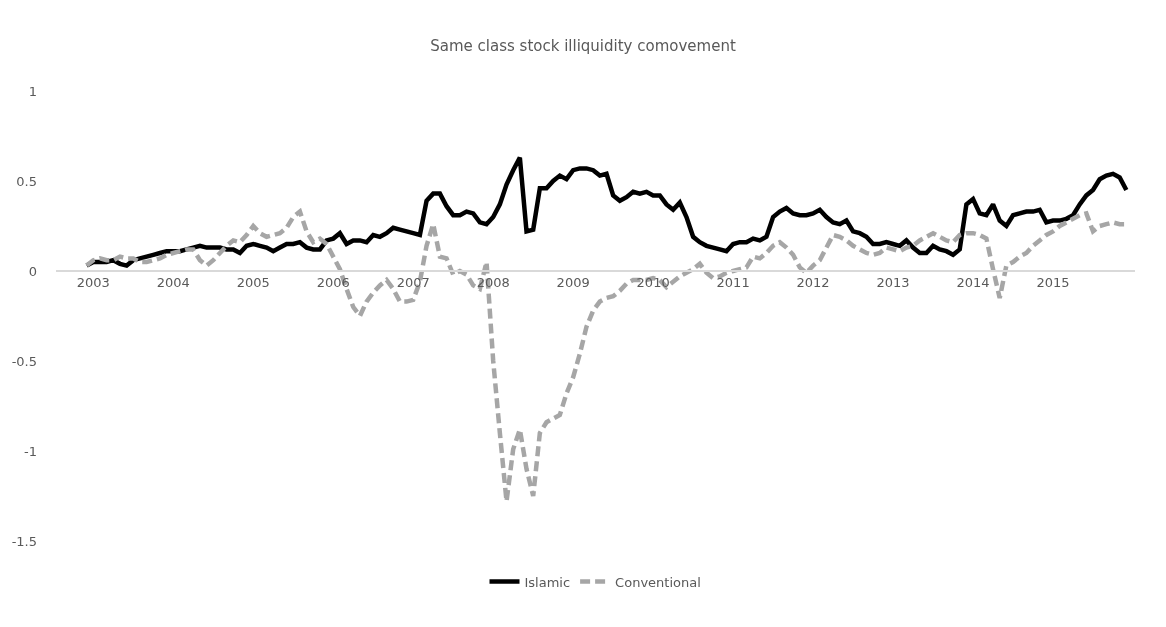 This screenshot has width=1166, height=627. Describe the element at coordinates (333, 283) in the screenshot. I see `x-tick-label: 2006` at that location.